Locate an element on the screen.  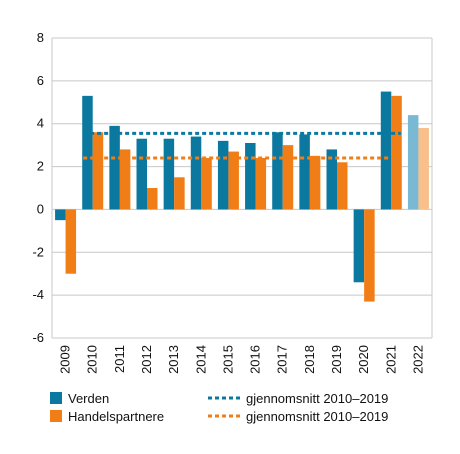
y-tick-label: -2 is located at coordinates (38, 251).